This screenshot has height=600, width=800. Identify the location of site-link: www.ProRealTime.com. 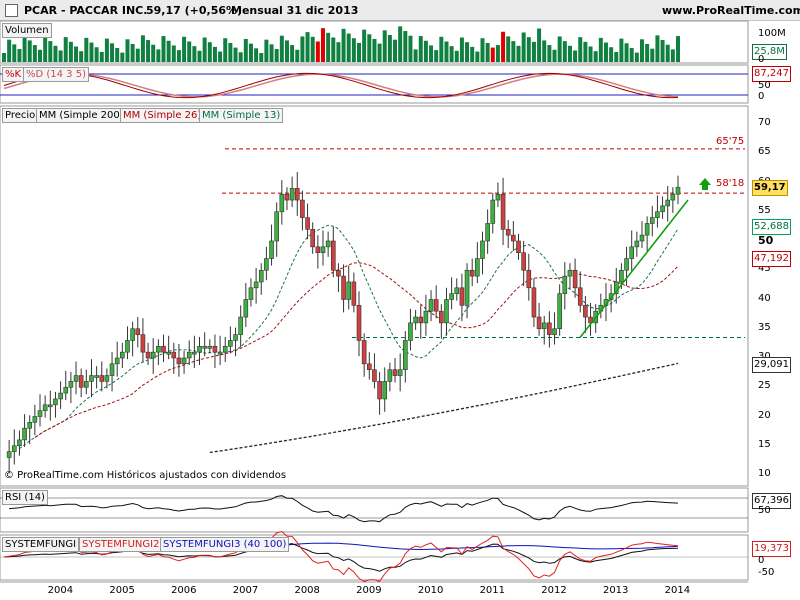
(731, 10).